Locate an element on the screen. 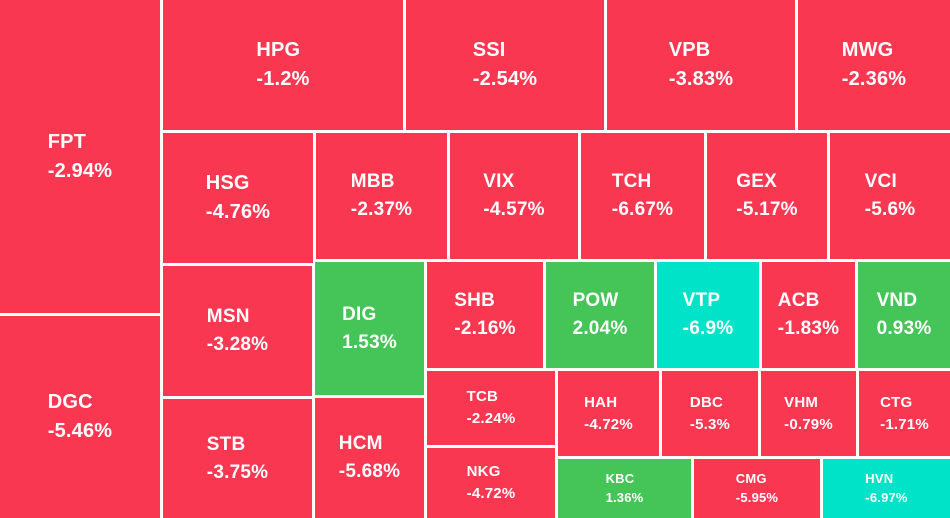  tile-label-block: HVN -6.97% is located at coordinates (886, 489).